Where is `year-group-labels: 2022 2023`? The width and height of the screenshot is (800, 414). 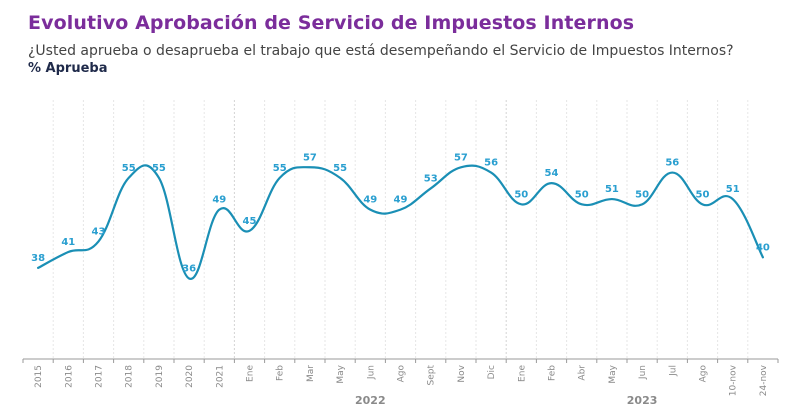
year-group-labels: 2022 2023 is located at coordinates (506, 400).